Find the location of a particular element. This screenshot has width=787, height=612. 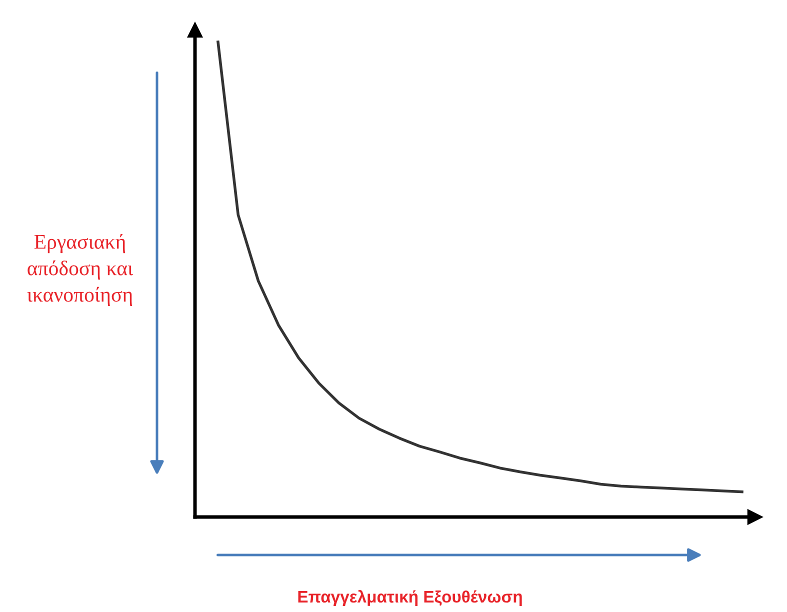

y-axis-title: Εργασιακή απόδοση και ικανοποίηση is located at coordinates (80, 270).